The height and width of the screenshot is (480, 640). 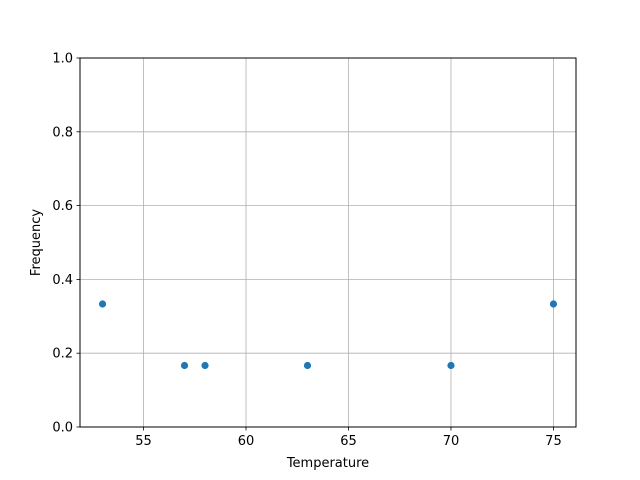 What do you see at coordinates (327, 463) in the screenshot?
I see `x-axis-label: Temperature` at bounding box center [327, 463].